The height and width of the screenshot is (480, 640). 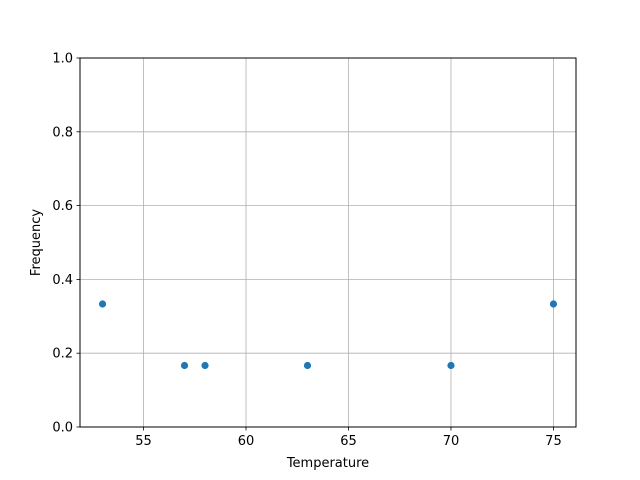 What do you see at coordinates (327, 463) in the screenshot?
I see `x-axis-label: Temperature` at bounding box center [327, 463].